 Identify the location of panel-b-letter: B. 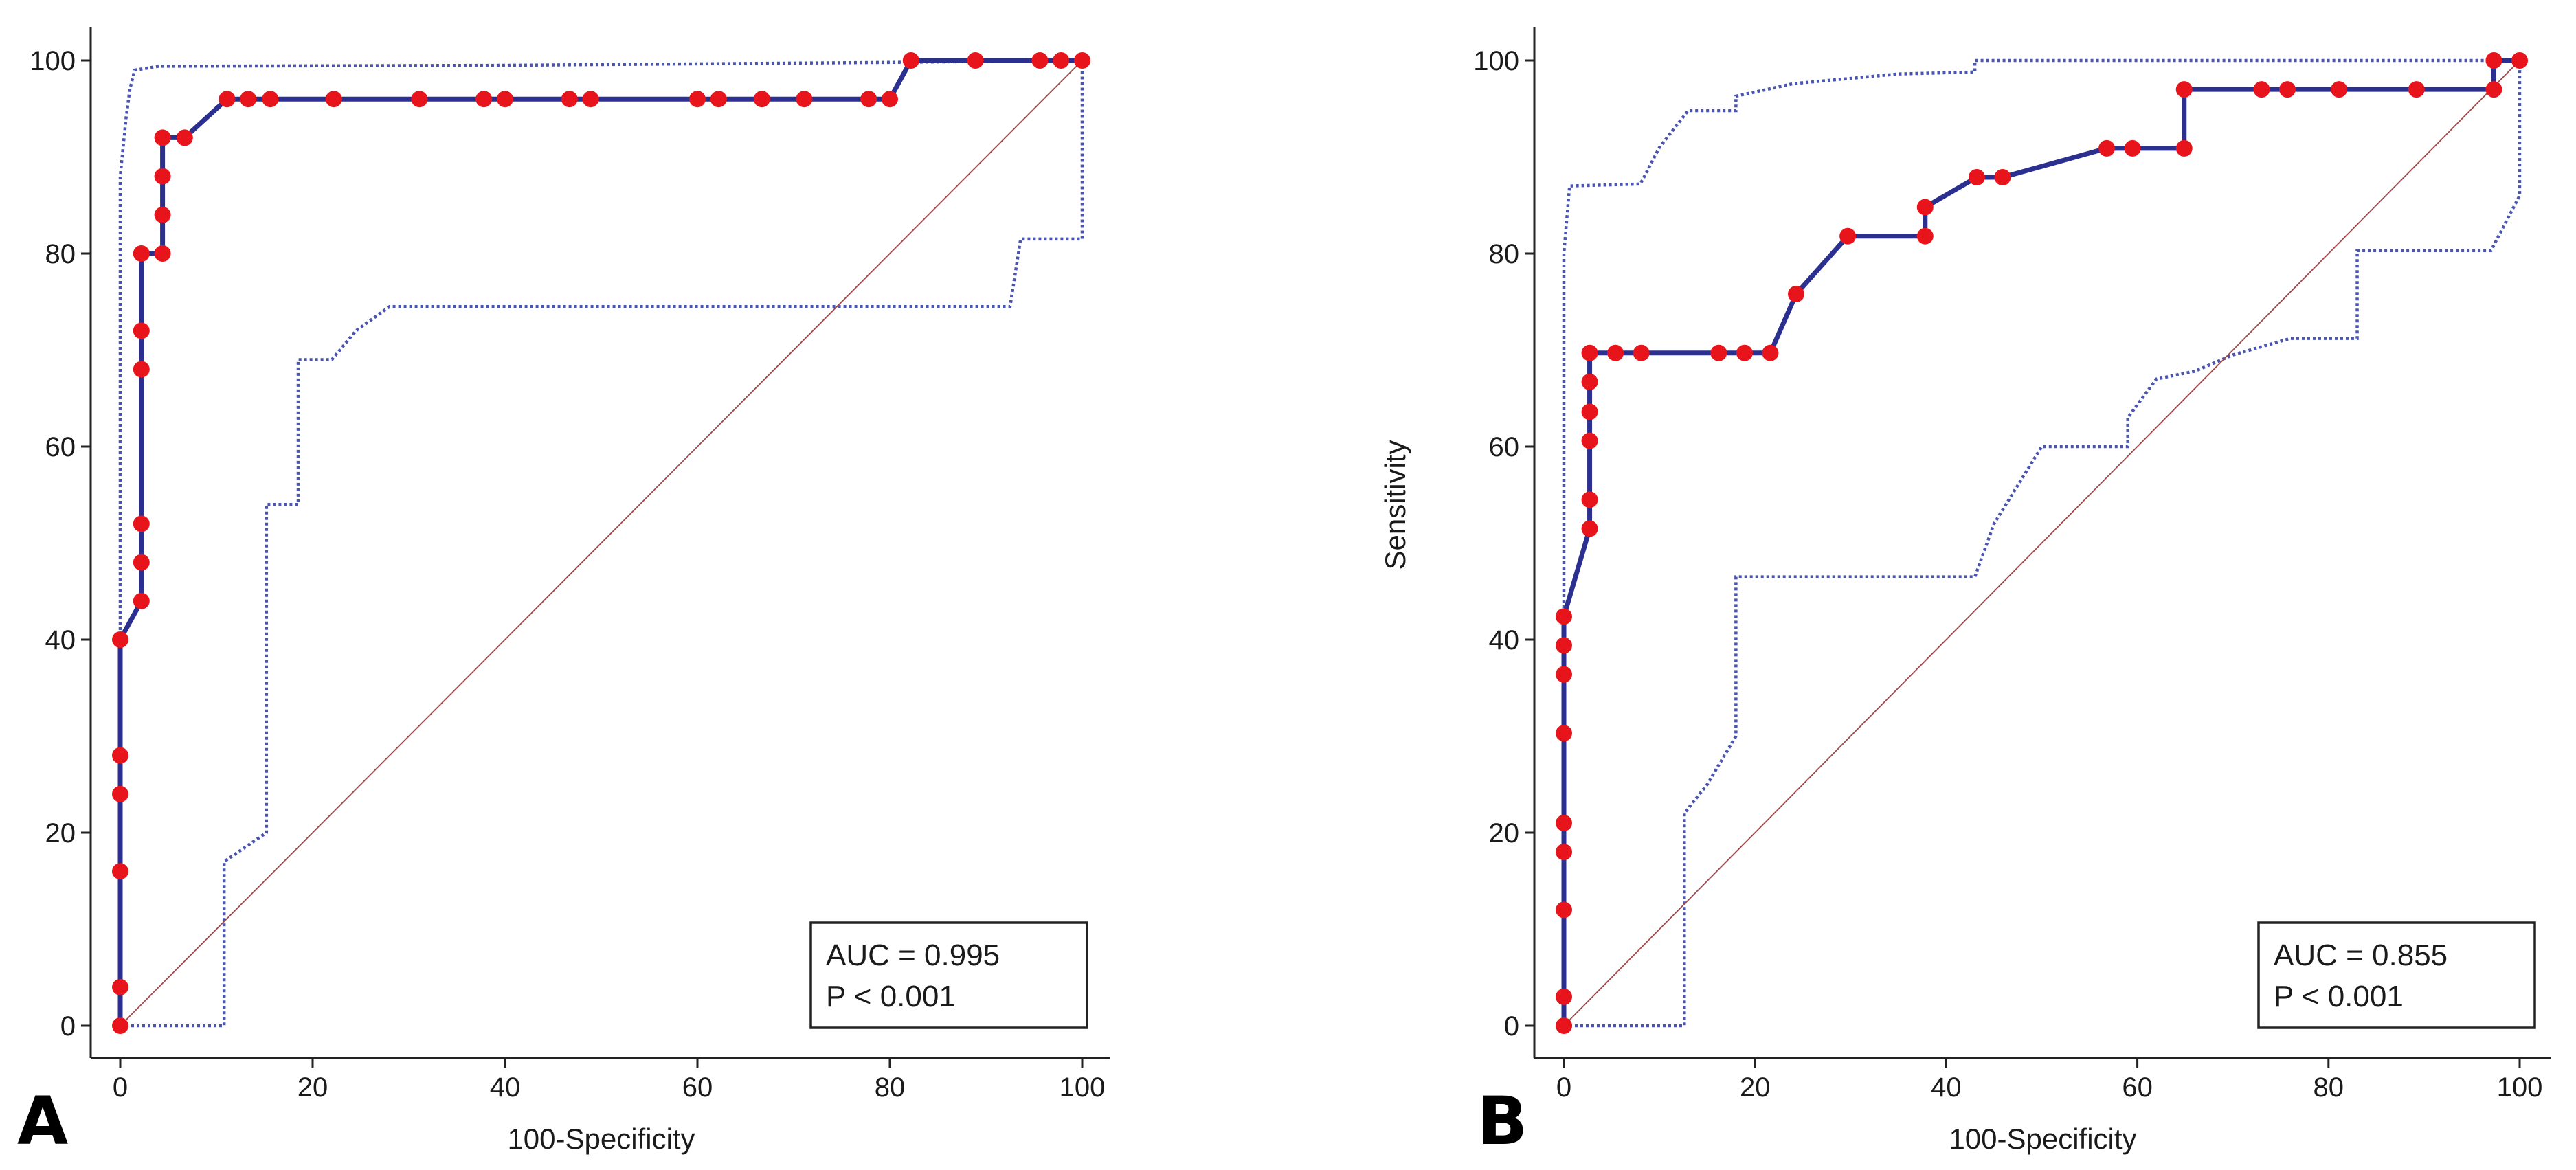
(1502, 1121).